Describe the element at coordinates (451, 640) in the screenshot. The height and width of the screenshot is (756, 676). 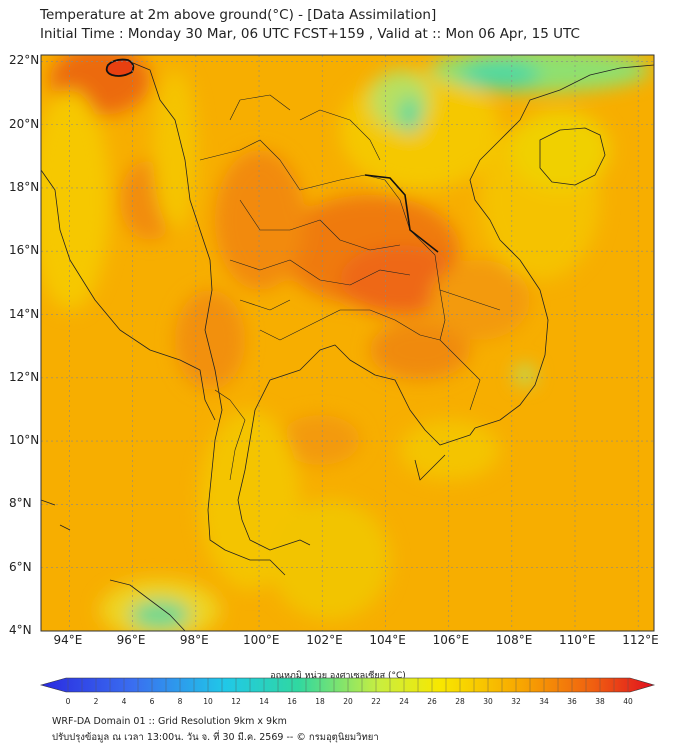
I see `lon-label: 106°E` at that location.